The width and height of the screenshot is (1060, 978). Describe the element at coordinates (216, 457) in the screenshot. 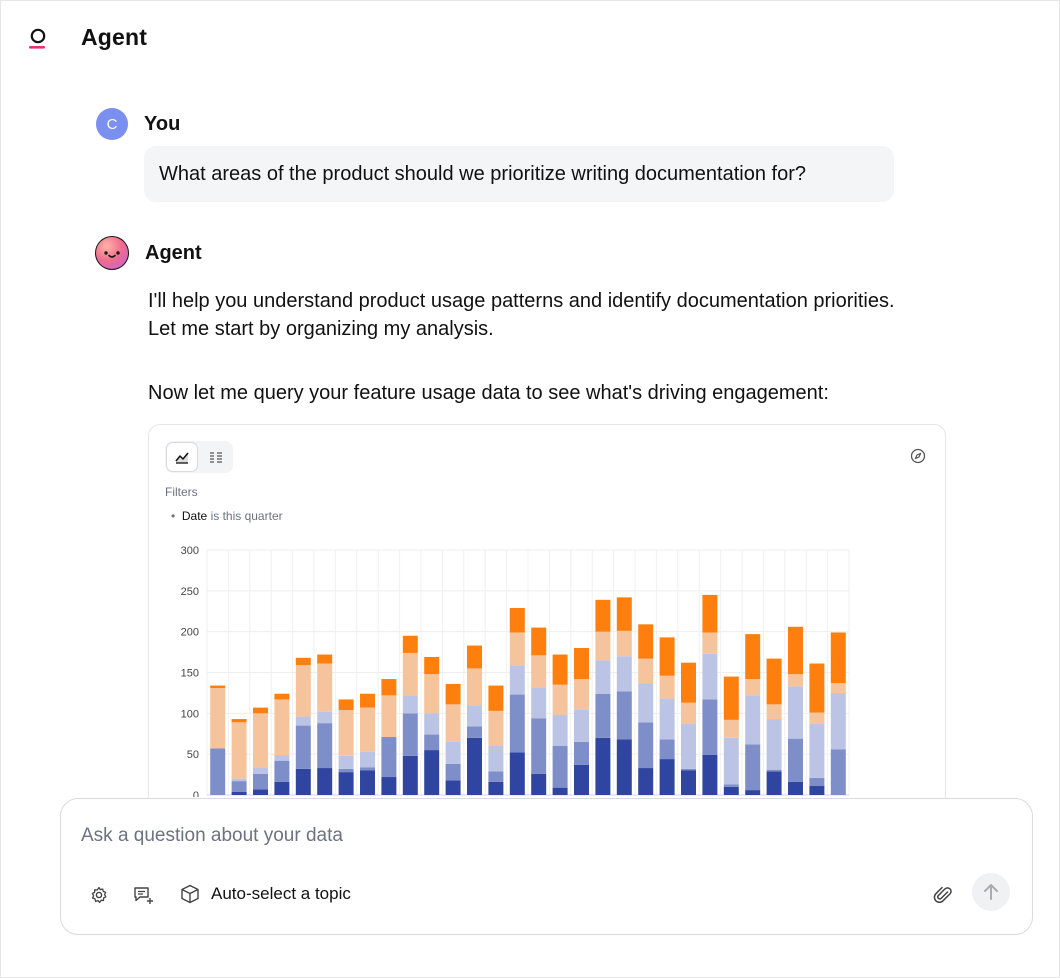

I see `table-view-button` at that location.